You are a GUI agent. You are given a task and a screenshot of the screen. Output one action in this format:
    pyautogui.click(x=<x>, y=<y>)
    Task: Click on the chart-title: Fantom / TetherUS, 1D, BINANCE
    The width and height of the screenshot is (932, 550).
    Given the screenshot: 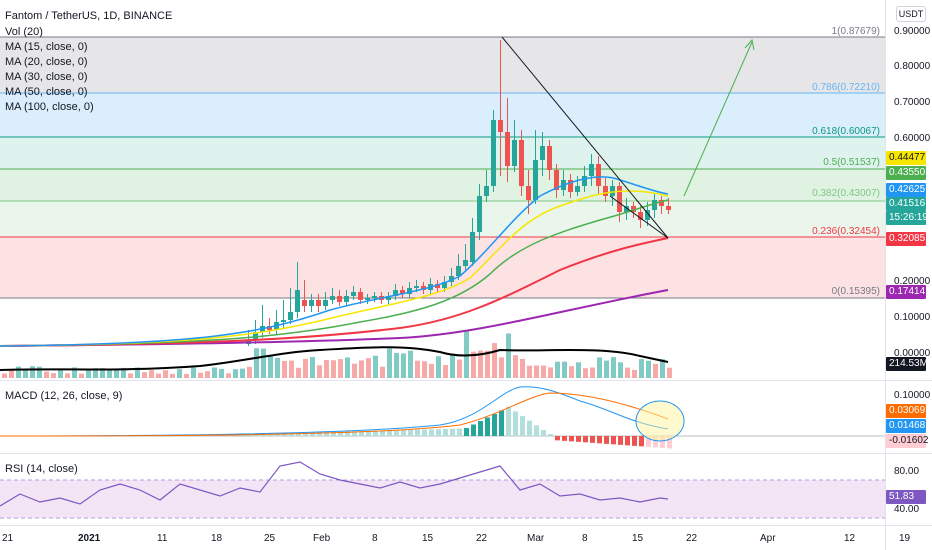 What is the action you would take?
    pyautogui.click(x=89, y=16)
    